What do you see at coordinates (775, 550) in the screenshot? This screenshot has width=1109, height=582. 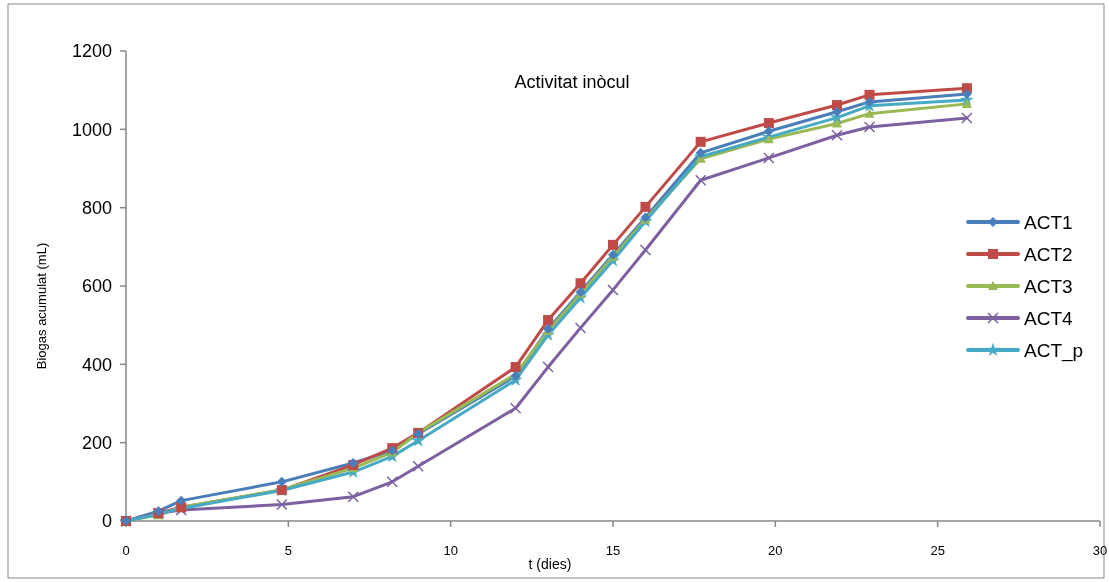 I see `x-tick-label: 20` at bounding box center [775, 550].